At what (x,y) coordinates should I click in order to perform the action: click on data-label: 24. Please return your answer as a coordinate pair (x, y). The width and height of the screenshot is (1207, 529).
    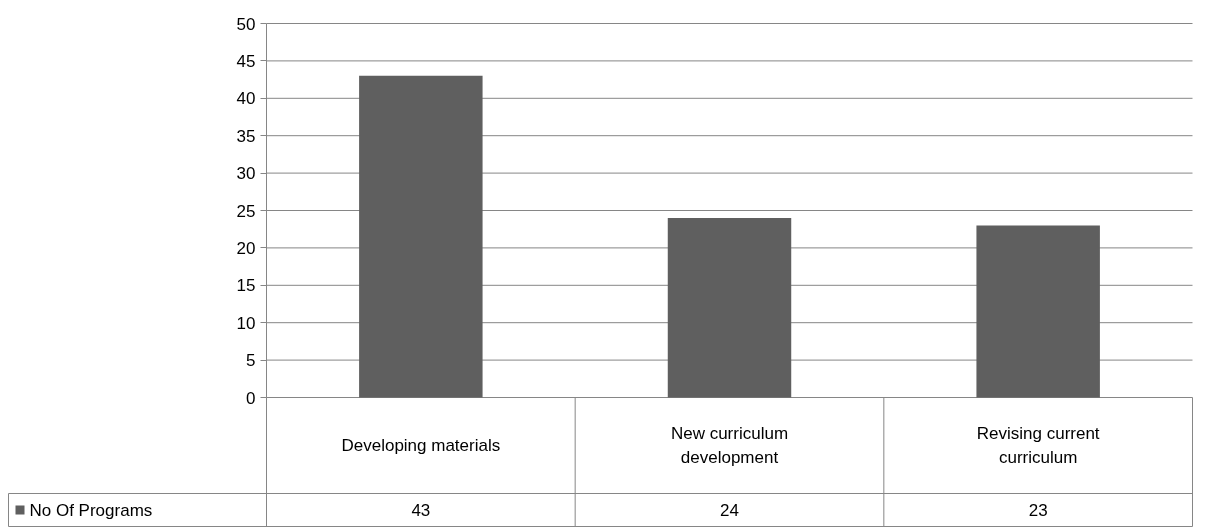
    Looking at the image, I should click on (729, 510).